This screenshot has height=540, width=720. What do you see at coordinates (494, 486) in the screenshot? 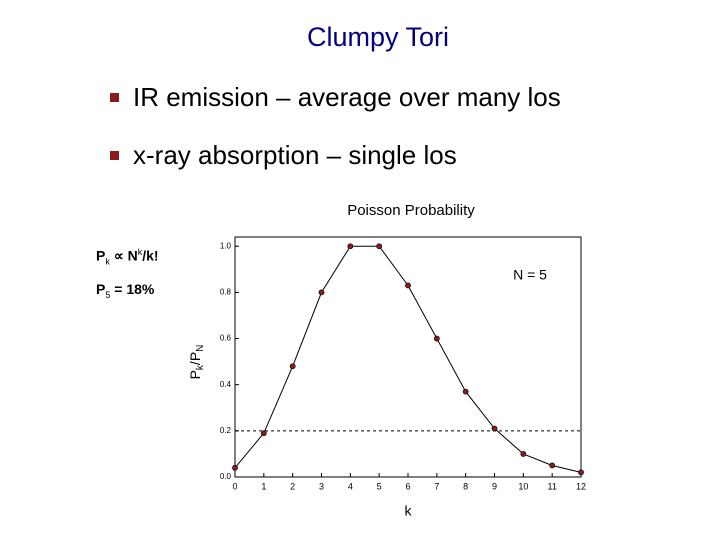
I see `x-tick-label: 9` at bounding box center [494, 486].